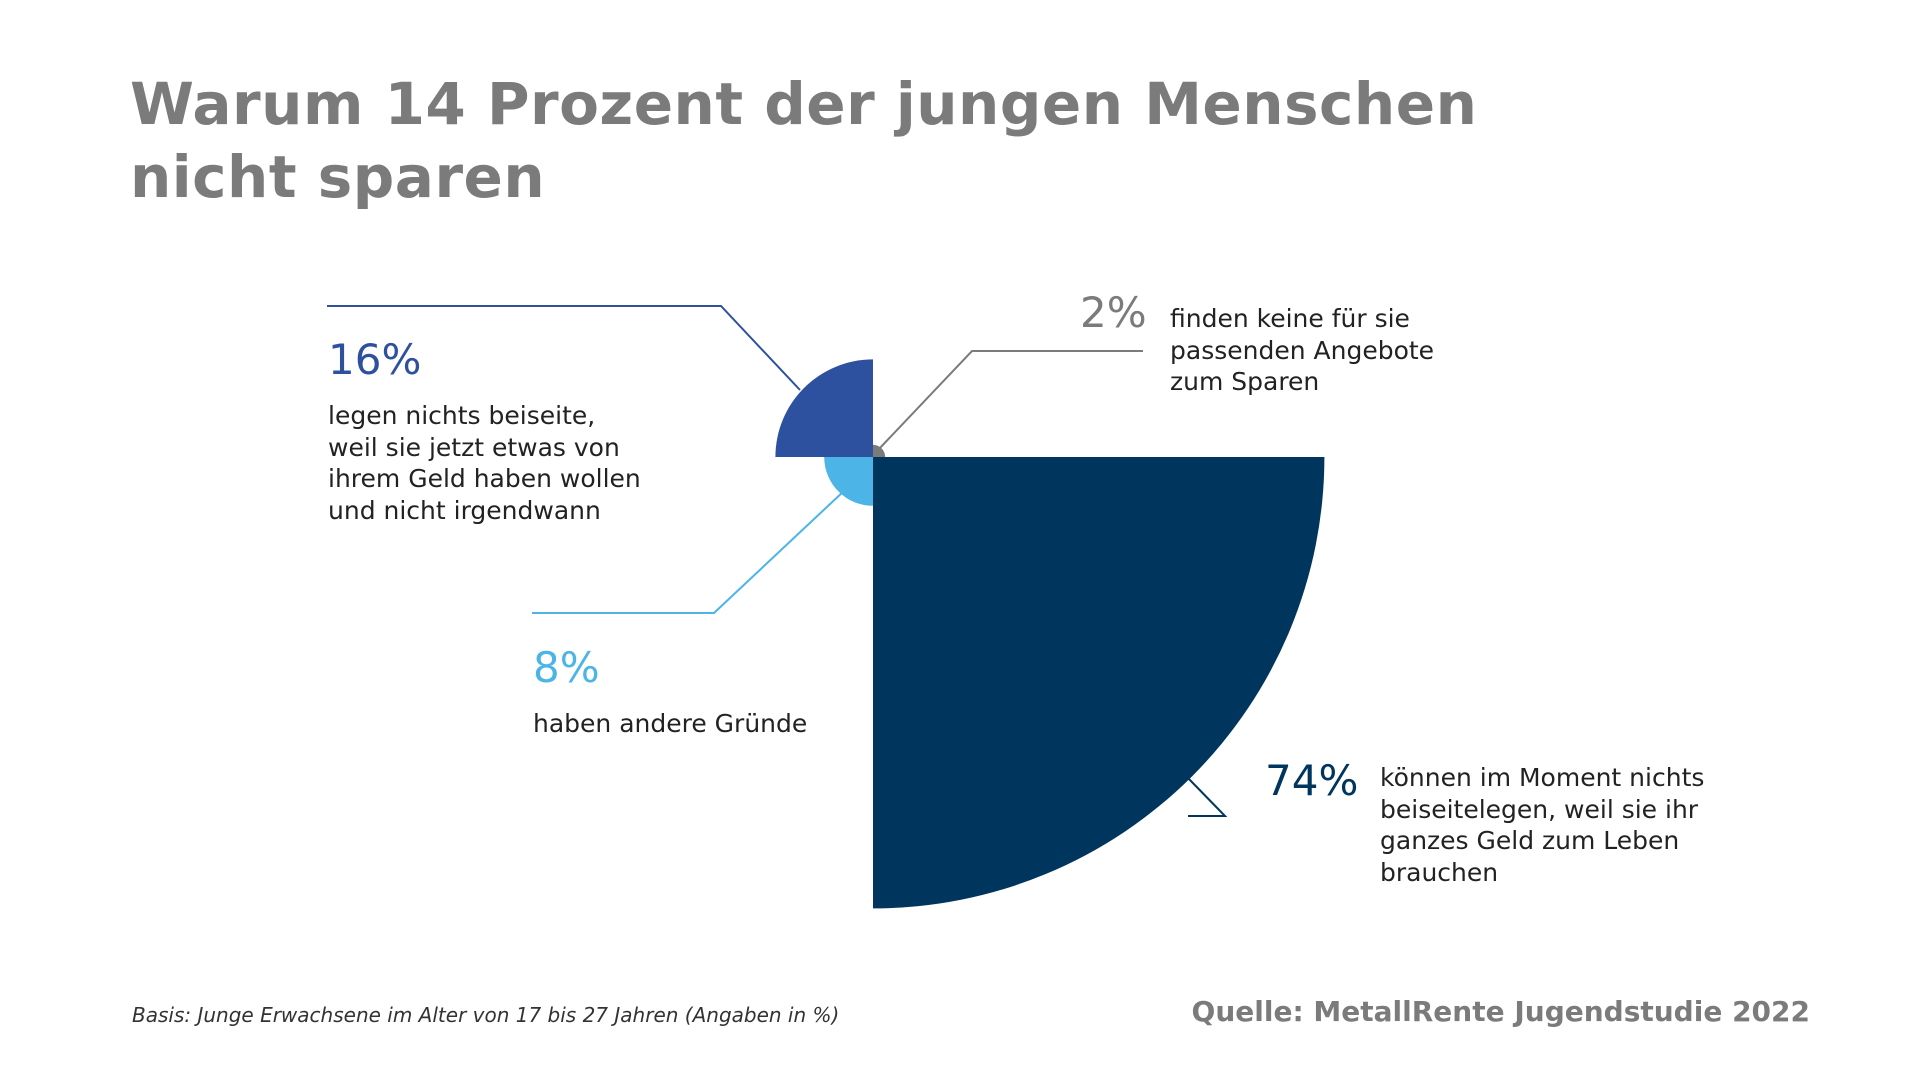 Image resolution: width=1920 pixels, height=1080 pixels. Describe the element at coordinates (670, 723) in the screenshot. I see `slice-desc-8: haben andere Gründe` at that location.